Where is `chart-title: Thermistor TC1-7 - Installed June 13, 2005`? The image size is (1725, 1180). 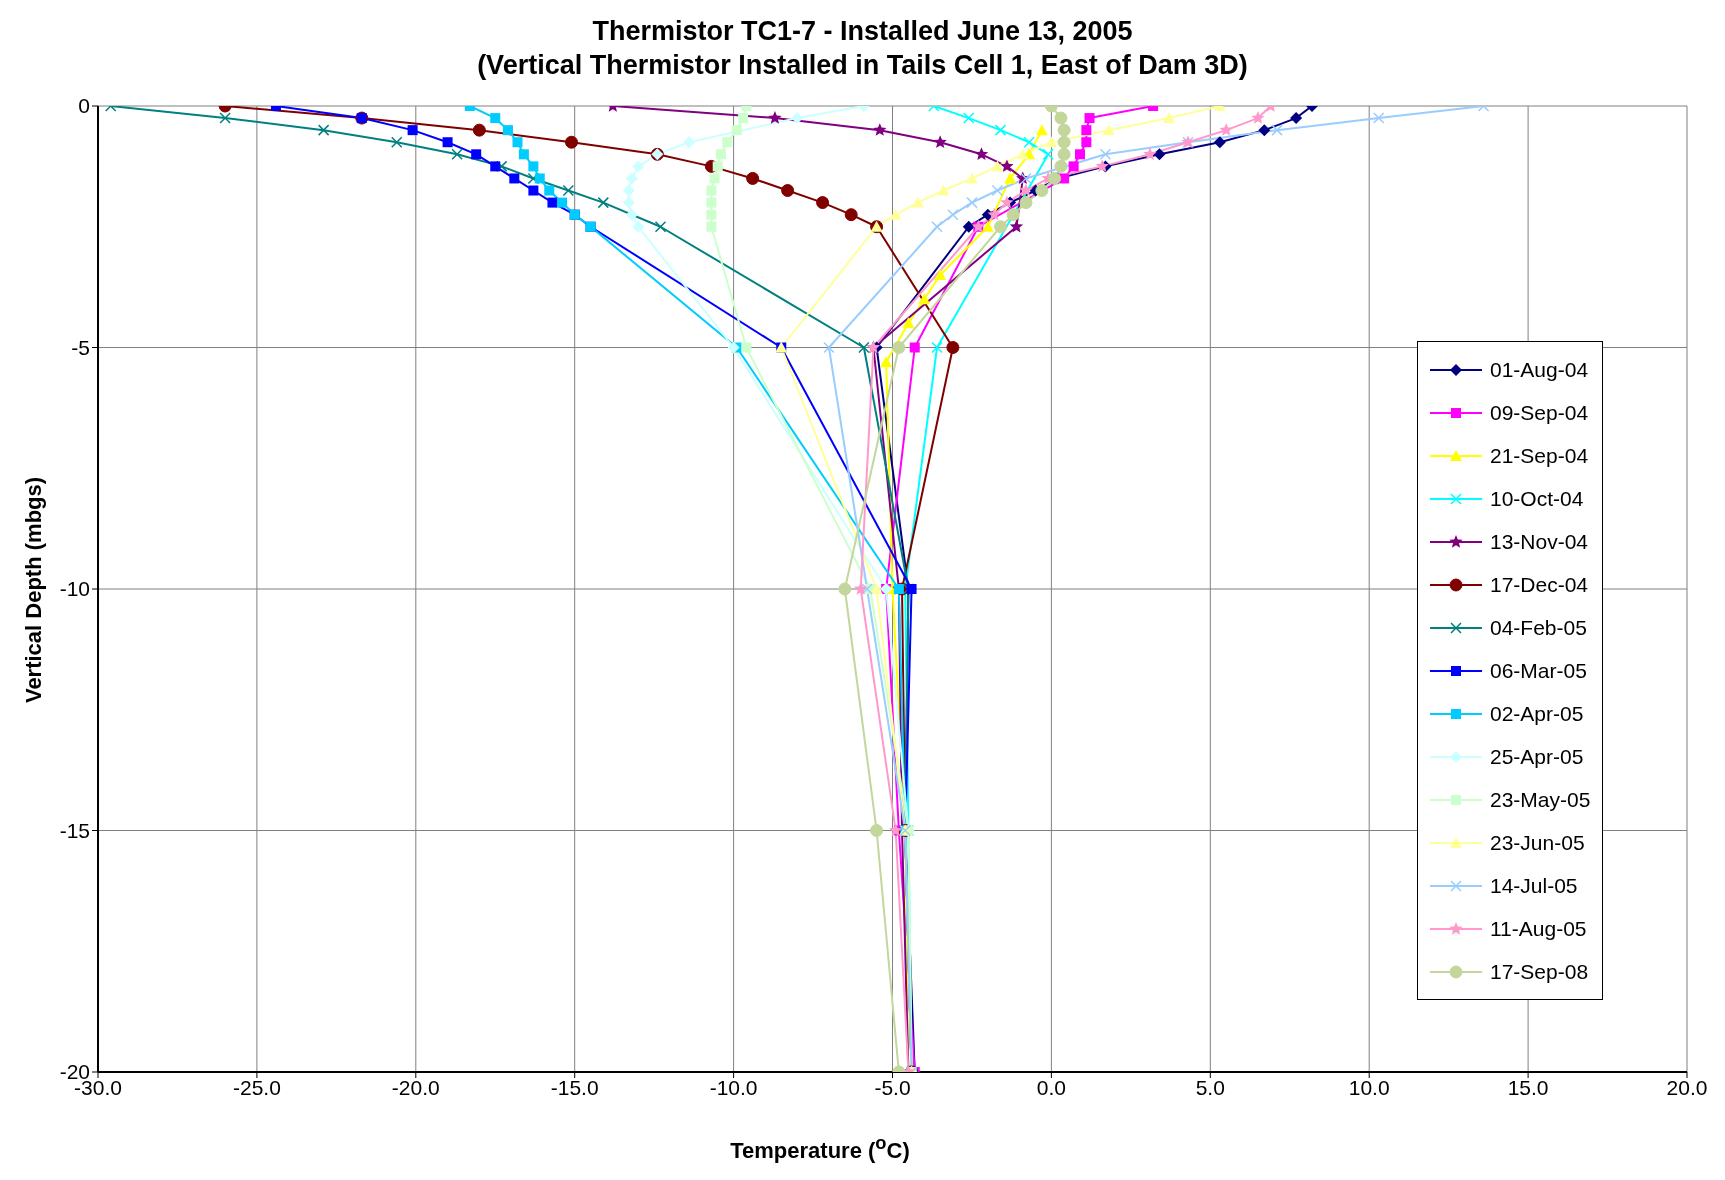
chart-title: Thermistor TC1-7 - Installed June 13, 2005 is located at coordinates (862, 31).